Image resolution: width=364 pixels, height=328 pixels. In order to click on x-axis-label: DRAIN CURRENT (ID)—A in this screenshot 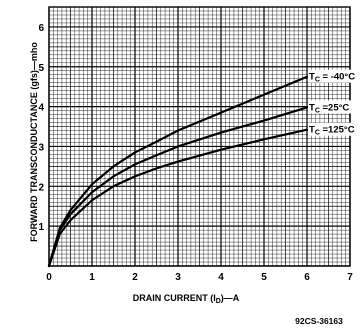, I will do `click(186, 299)`.